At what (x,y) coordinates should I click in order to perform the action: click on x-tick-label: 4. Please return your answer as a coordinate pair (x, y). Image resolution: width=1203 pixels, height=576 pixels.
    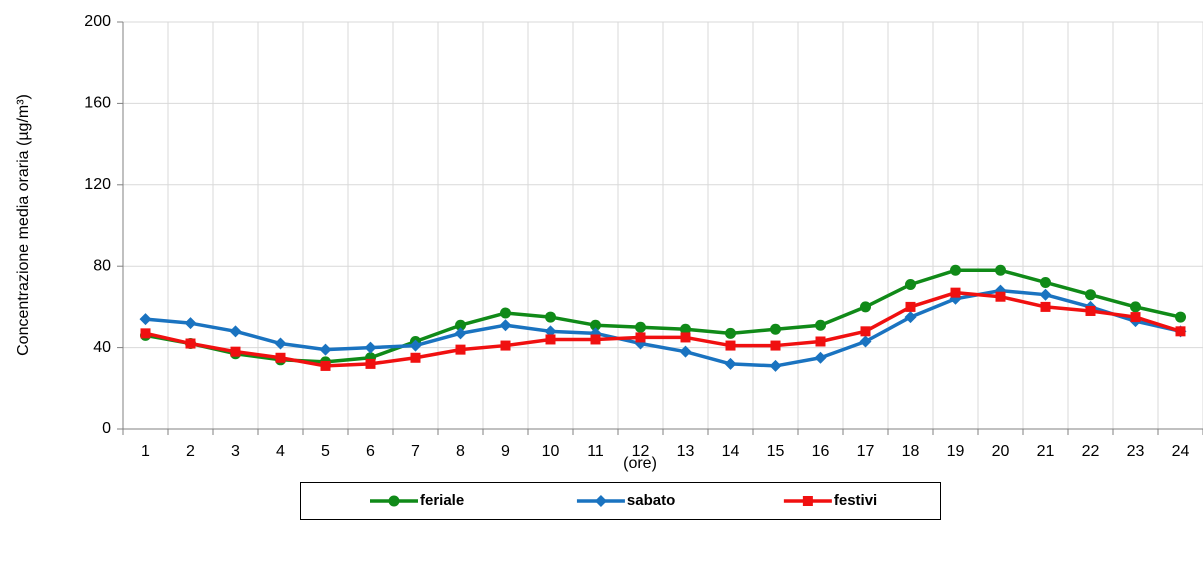
    Looking at the image, I should click on (280, 451).